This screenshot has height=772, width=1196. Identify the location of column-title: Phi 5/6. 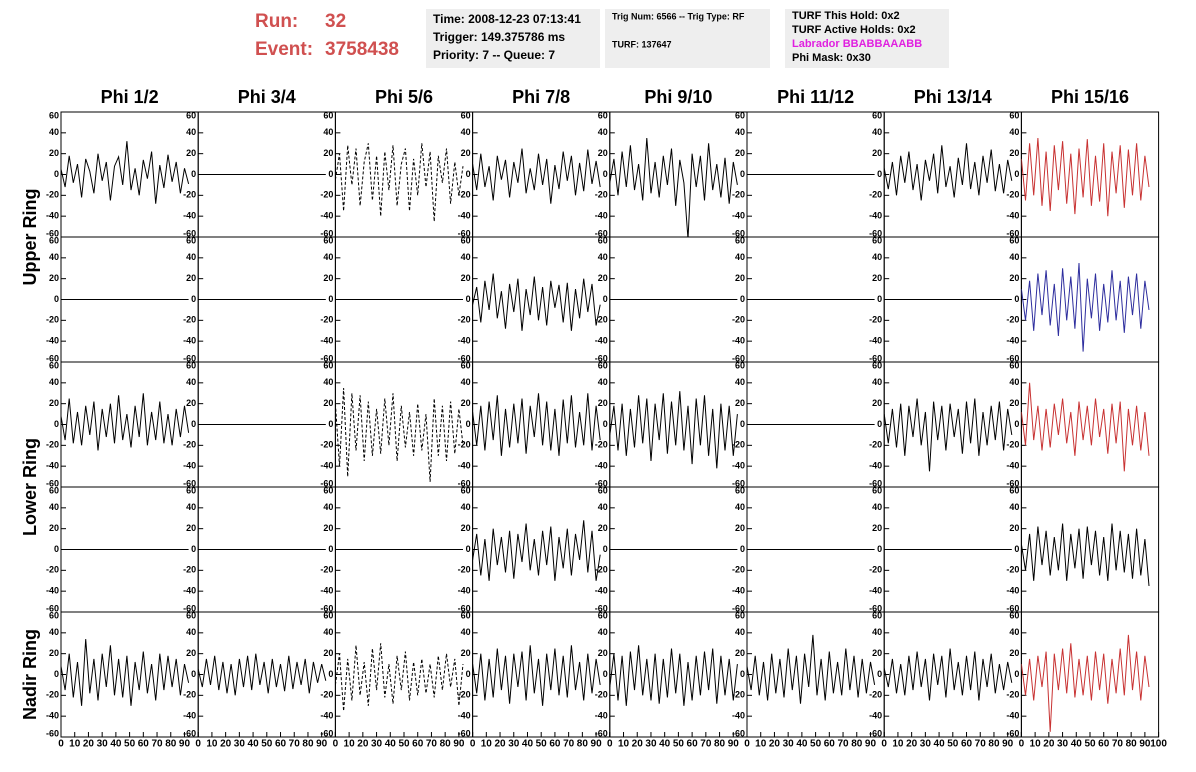
(404, 97).